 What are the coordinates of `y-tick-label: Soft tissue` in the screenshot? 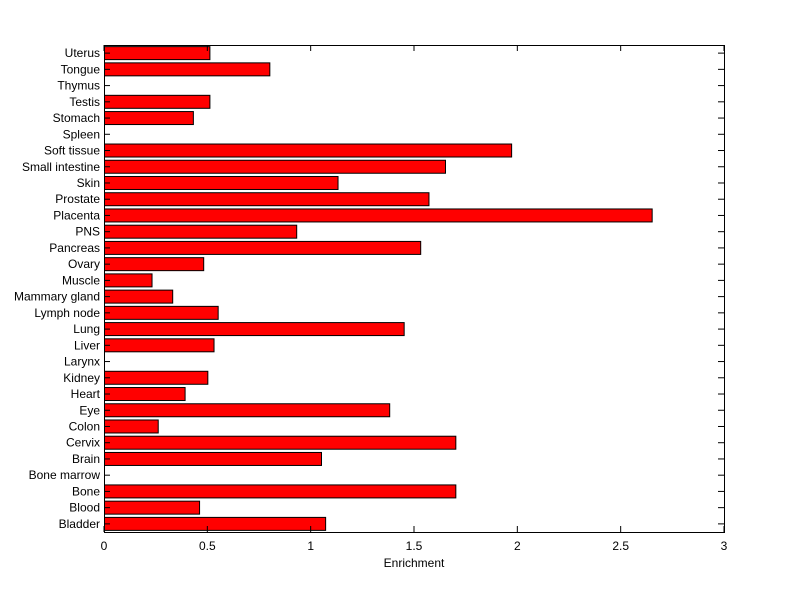 It's located at (72, 151).